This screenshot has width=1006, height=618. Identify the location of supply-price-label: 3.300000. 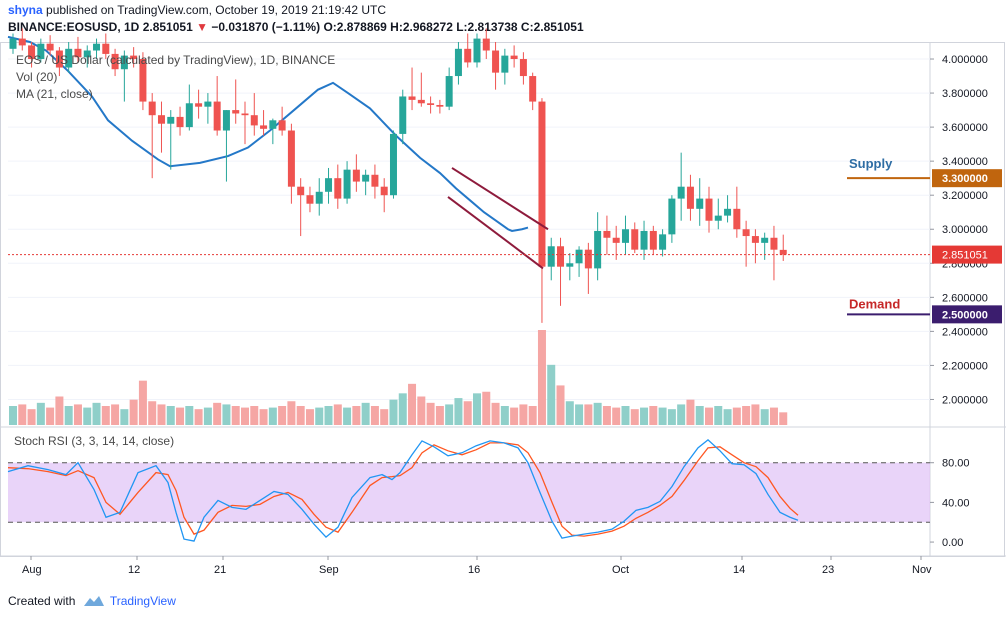
(965, 179).